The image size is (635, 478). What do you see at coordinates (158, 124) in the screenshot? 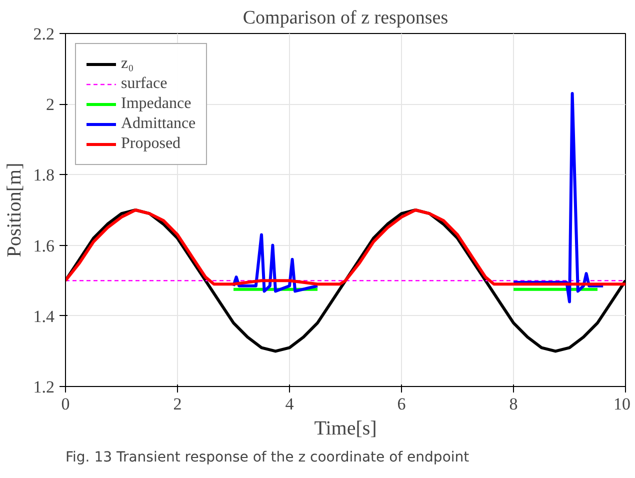
I see `legend-label: Admittance` at bounding box center [158, 124].